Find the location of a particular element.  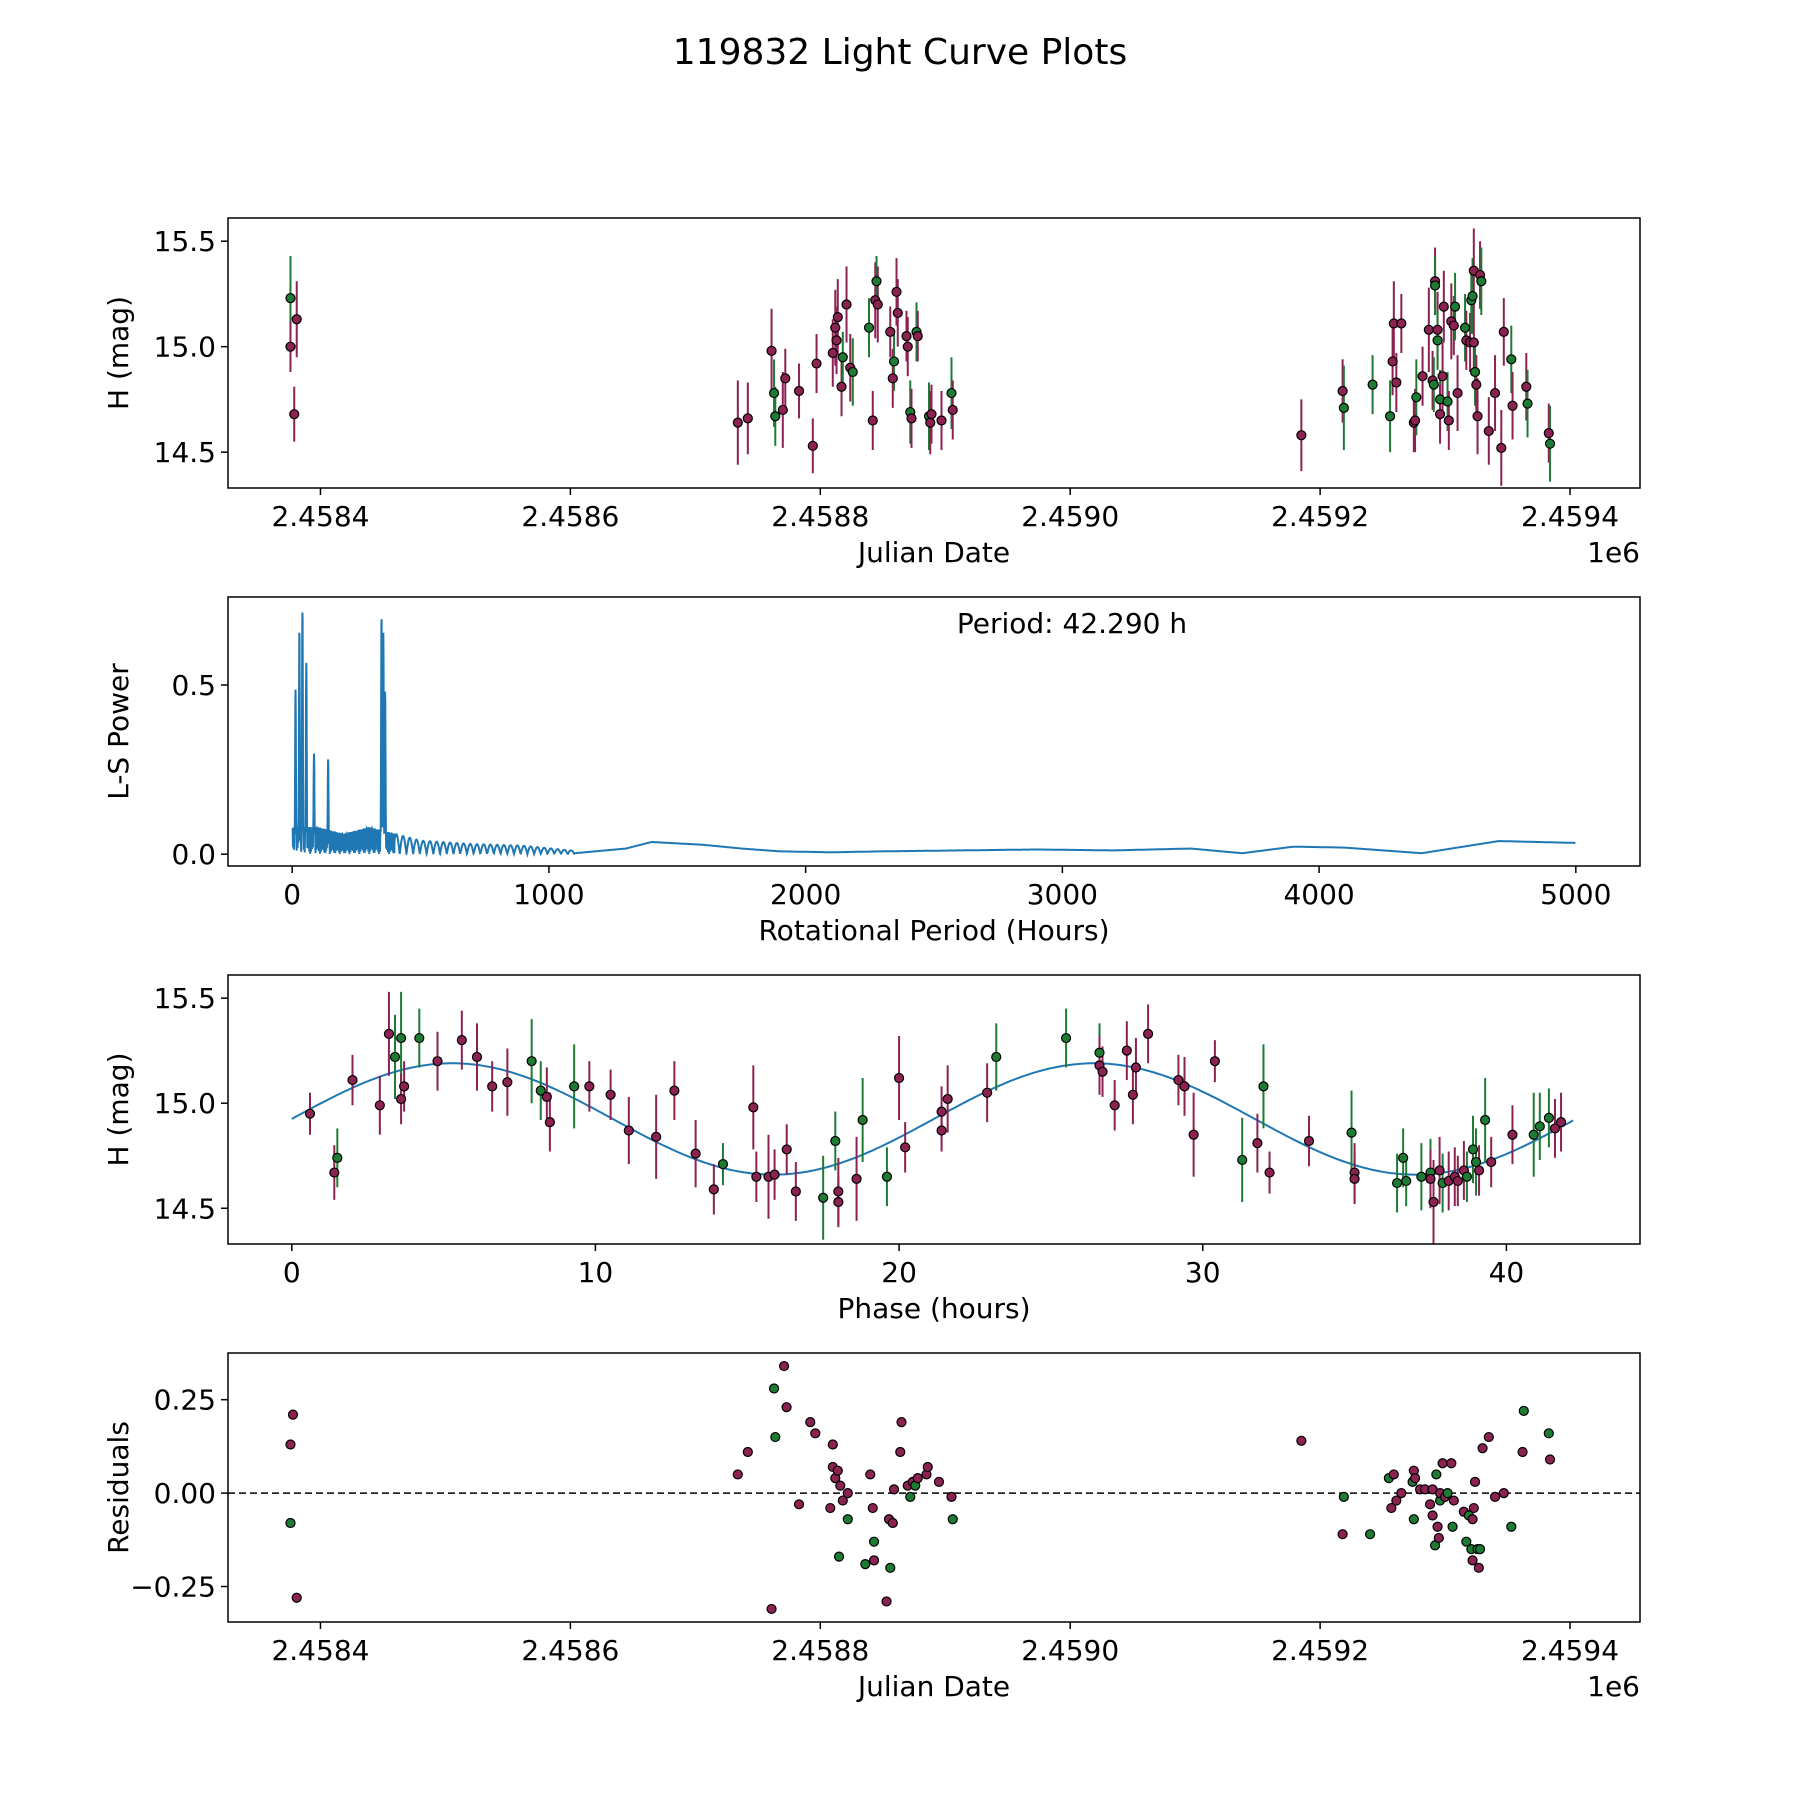

x-tick-label: 20 is located at coordinates (899, 1272).